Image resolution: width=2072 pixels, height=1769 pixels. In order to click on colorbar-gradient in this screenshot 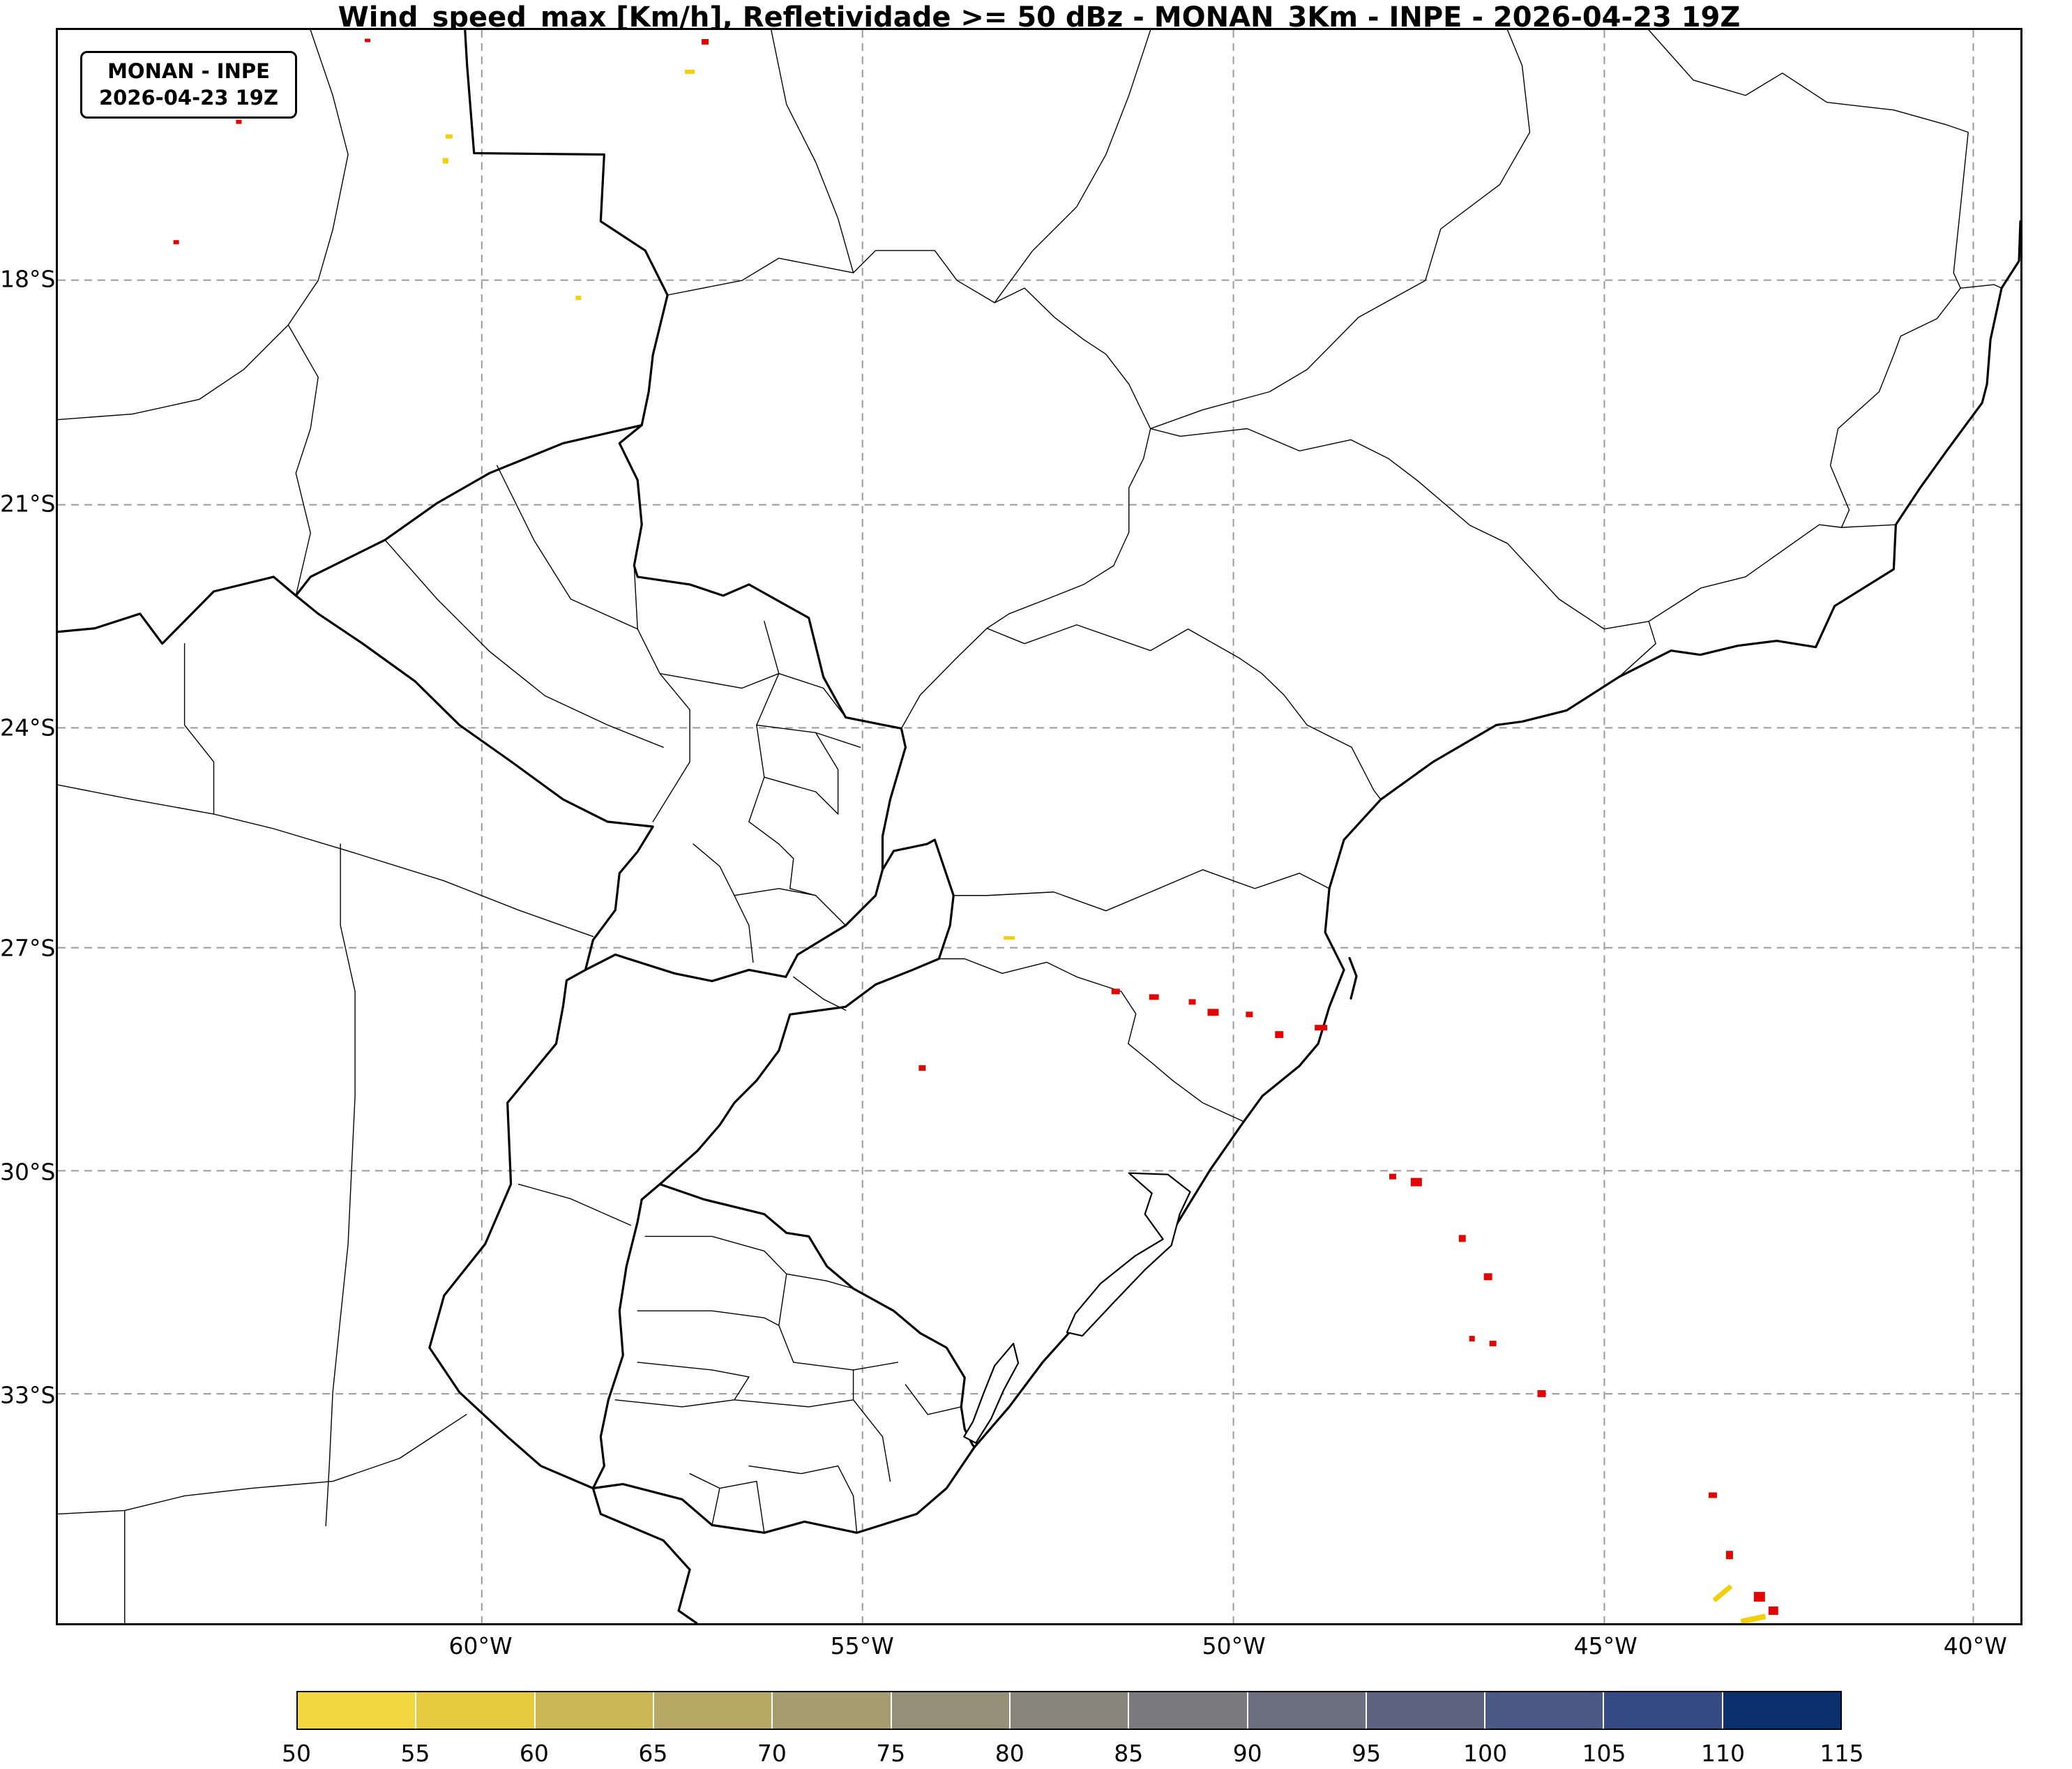, I will do `click(1069, 1711)`.